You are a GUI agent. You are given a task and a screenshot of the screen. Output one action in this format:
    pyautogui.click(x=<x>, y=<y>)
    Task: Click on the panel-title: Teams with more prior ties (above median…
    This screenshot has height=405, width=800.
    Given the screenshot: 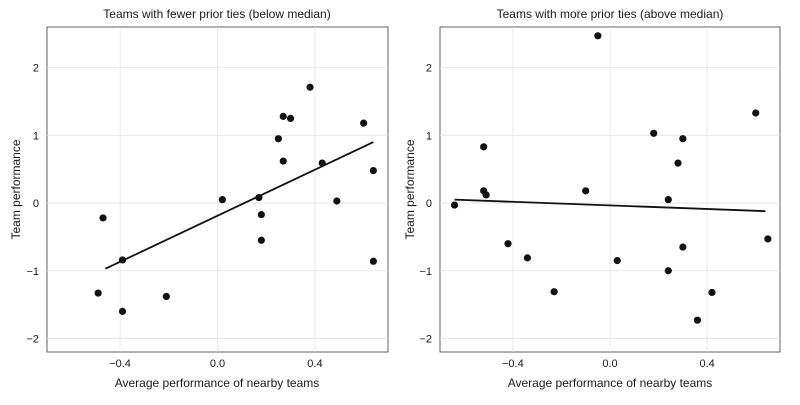 What is the action you would take?
    pyautogui.click(x=610, y=14)
    